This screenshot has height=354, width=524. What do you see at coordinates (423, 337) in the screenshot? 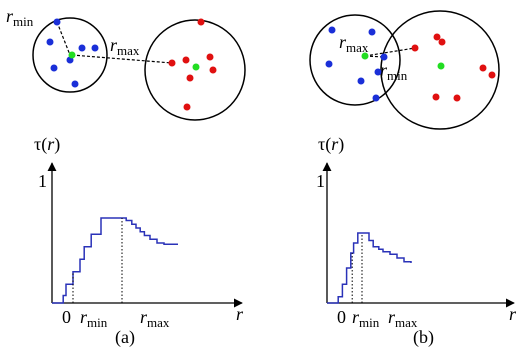
I see `panel-caption-b: (b)` at bounding box center [423, 337].